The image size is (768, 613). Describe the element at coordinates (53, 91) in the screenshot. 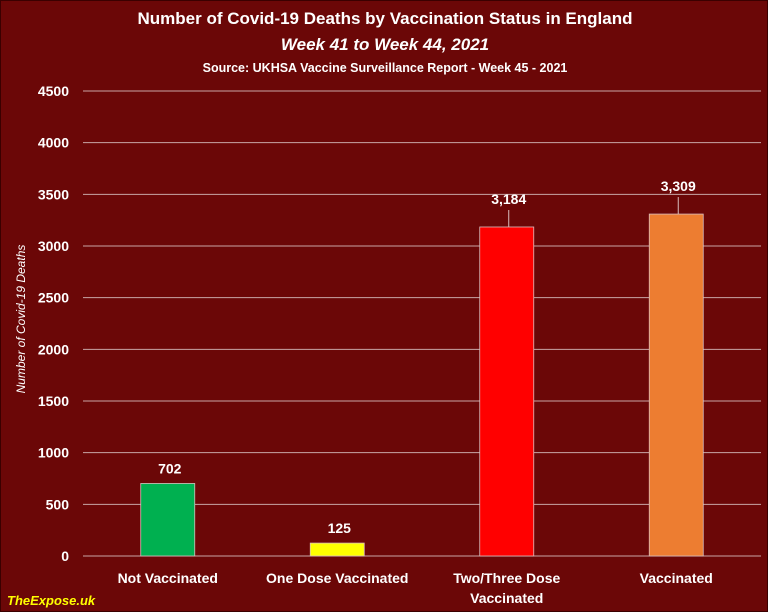

I see `y-tick-label: 4500` at that location.